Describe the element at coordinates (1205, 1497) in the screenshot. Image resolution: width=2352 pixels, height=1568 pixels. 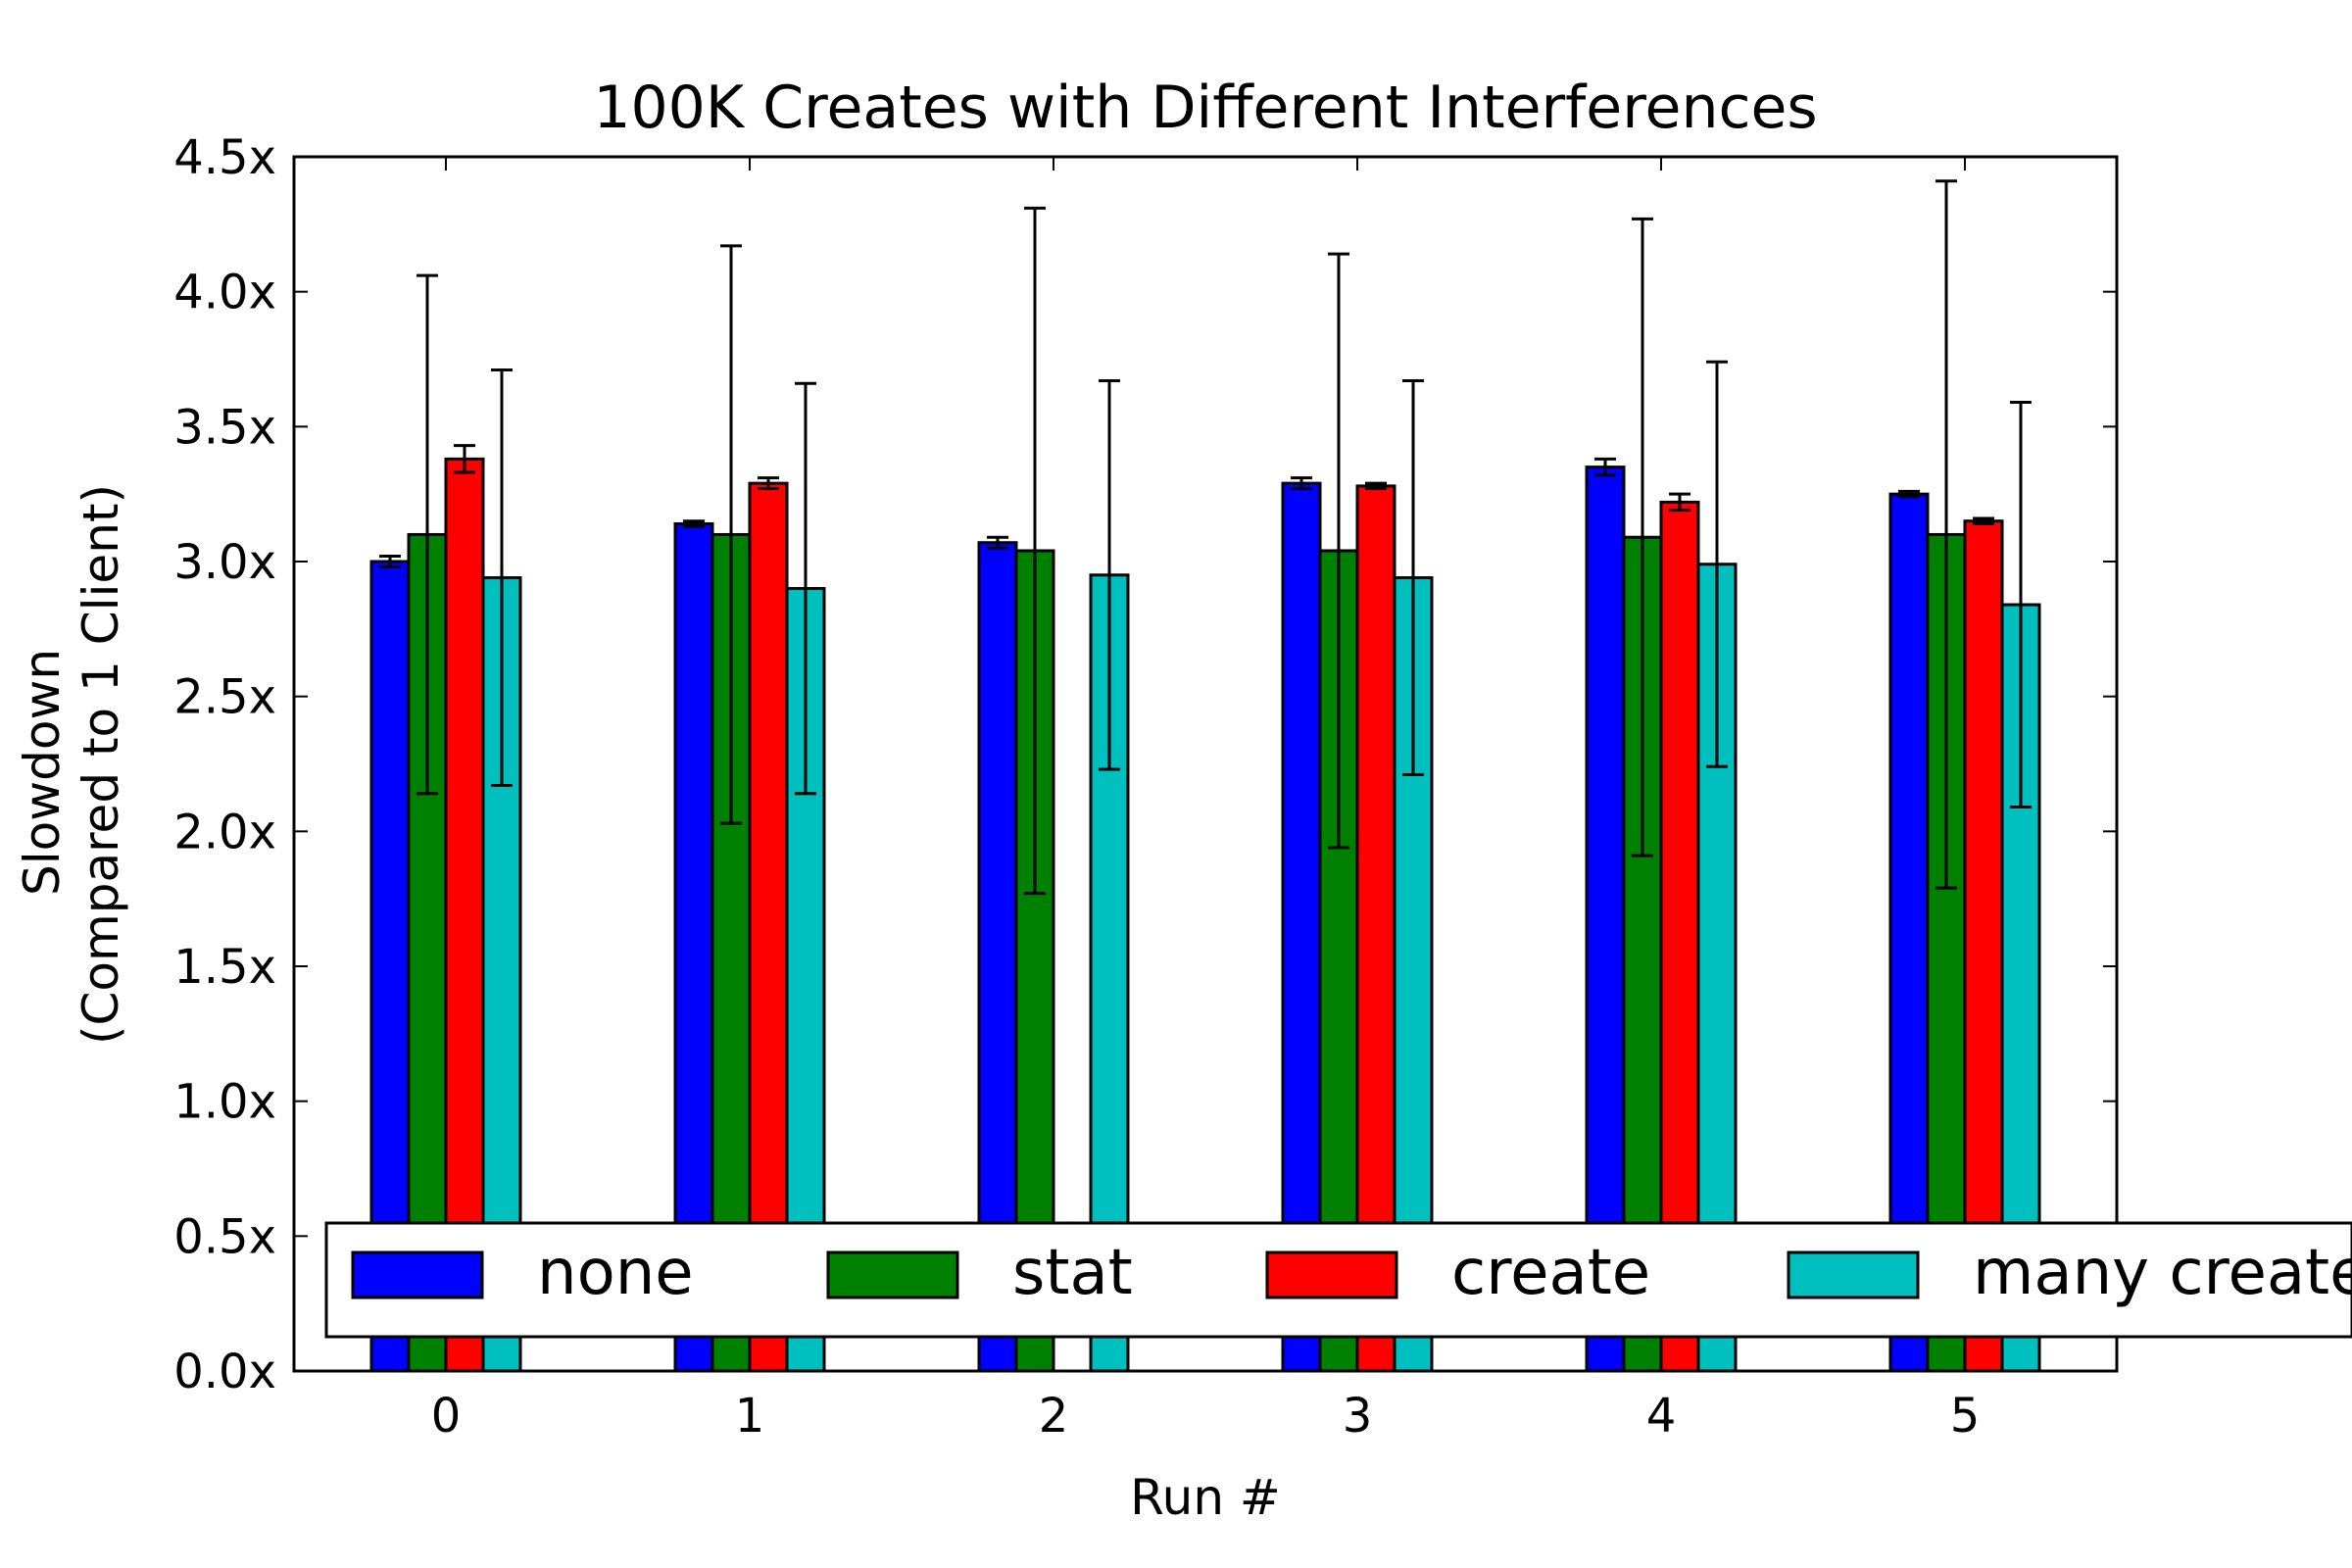
I see `x-axis-label: Run #` at that location.